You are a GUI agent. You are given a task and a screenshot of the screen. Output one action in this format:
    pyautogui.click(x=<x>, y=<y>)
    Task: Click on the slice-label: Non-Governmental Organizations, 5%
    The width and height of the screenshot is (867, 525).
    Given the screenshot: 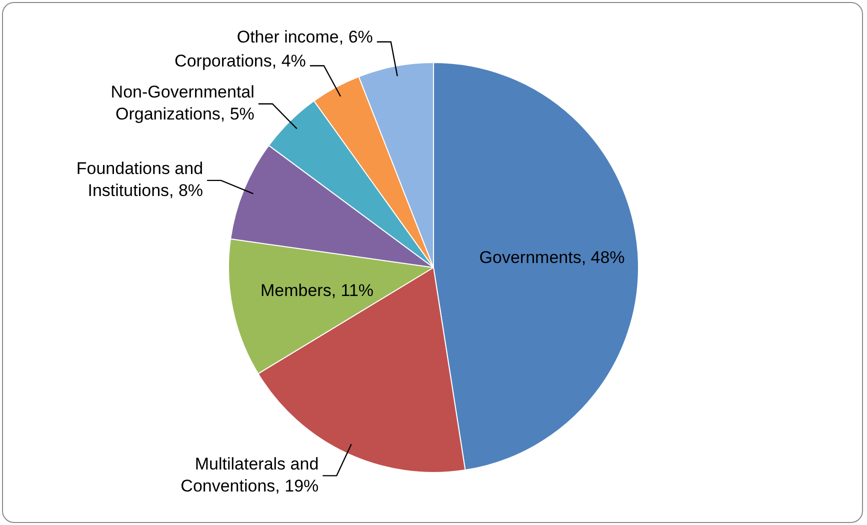 What is the action you would take?
    pyautogui.click(x=182, y=103)
    